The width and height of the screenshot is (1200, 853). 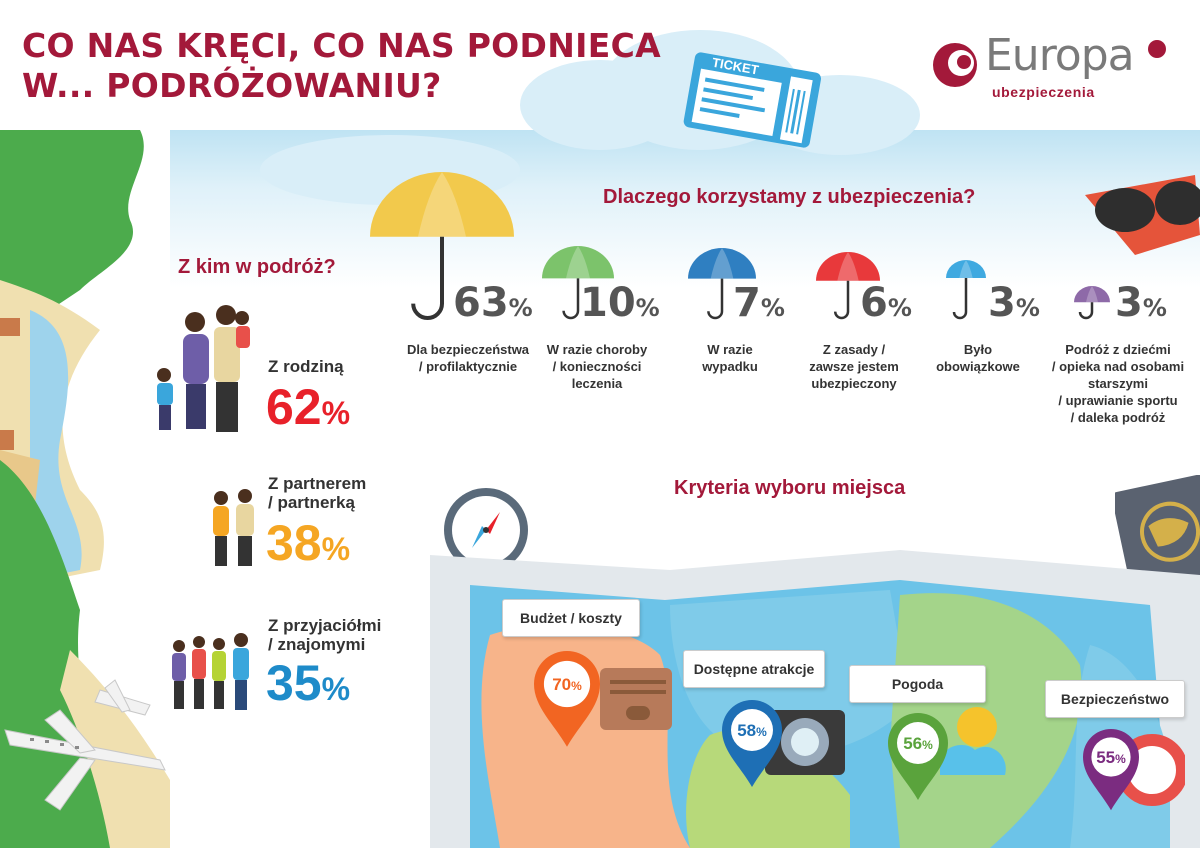 I want to click on desc-line: wypadku, so click(x=730, y=366).